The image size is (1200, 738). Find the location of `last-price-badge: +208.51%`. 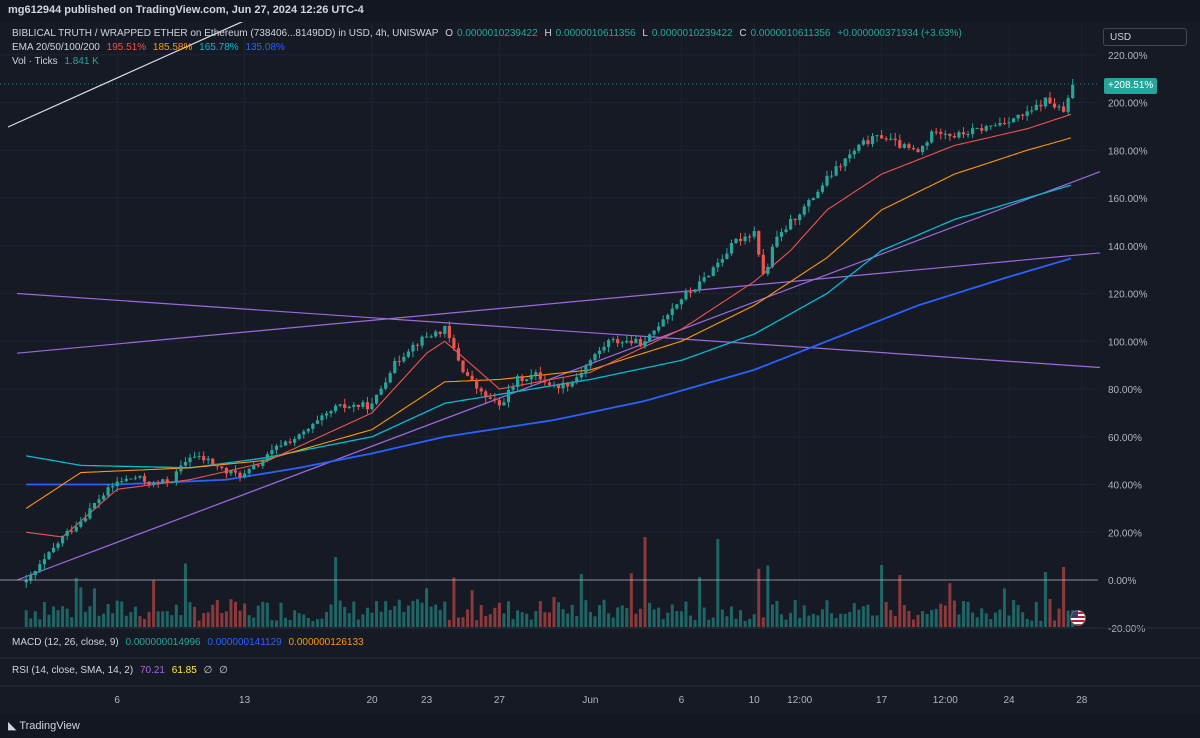

last-price-badge: +208.51% is located at coordinates (1131, 86).